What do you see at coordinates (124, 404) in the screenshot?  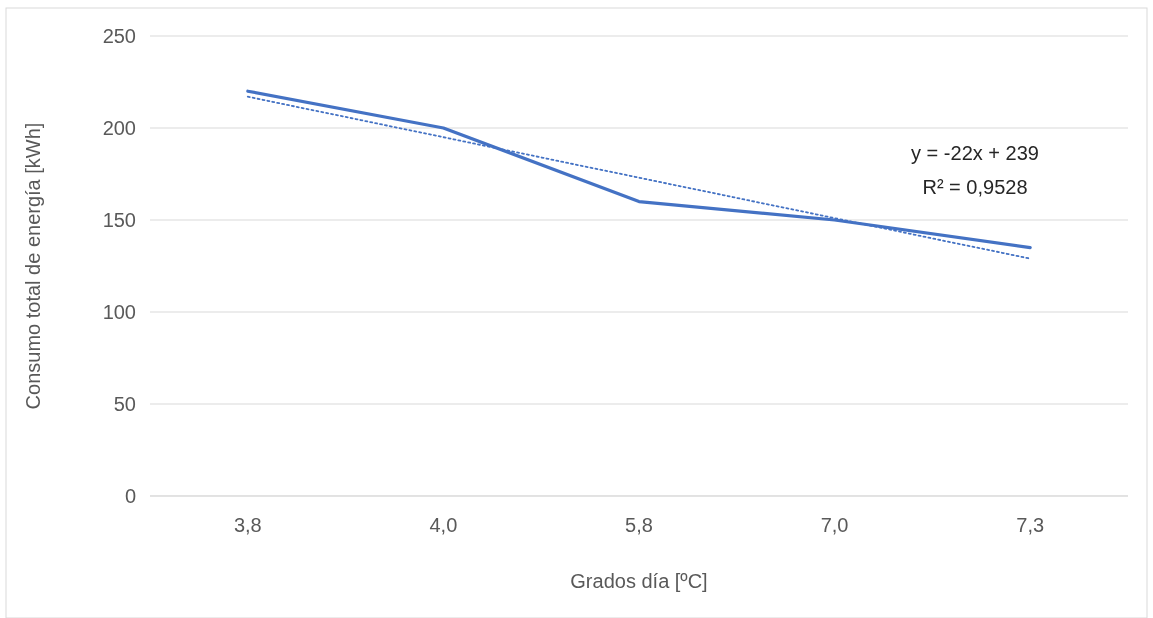 I see `y-tick-label: 50` at bounding box center [124, 404].